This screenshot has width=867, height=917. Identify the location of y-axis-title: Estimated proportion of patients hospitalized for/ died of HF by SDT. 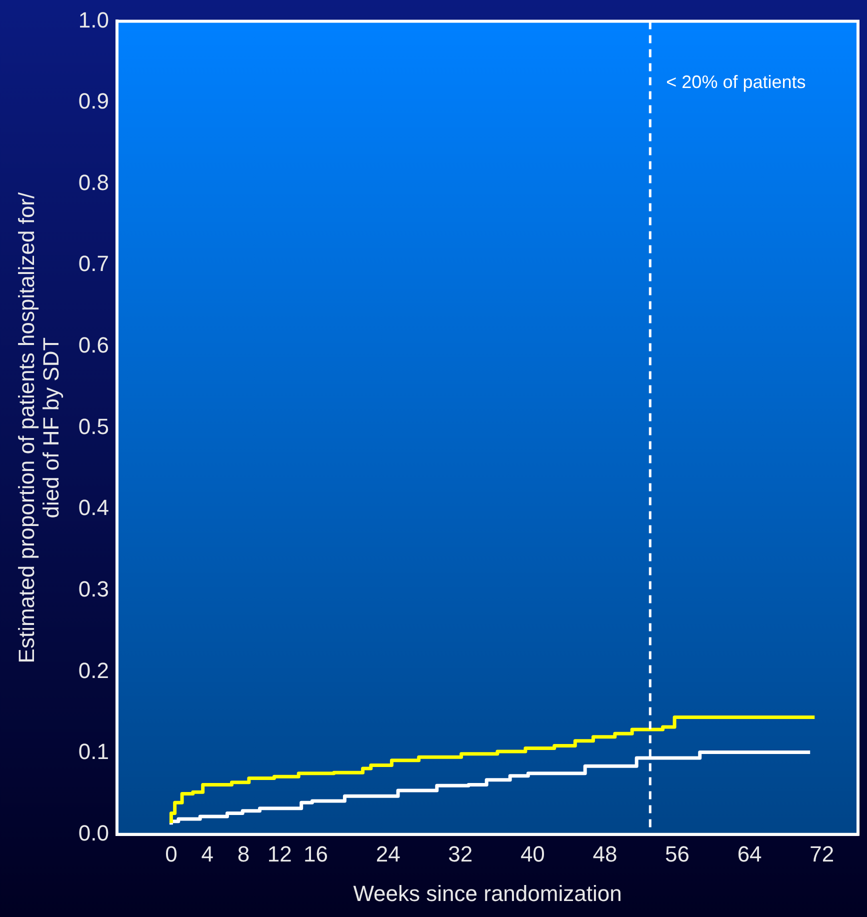
(39, 428).